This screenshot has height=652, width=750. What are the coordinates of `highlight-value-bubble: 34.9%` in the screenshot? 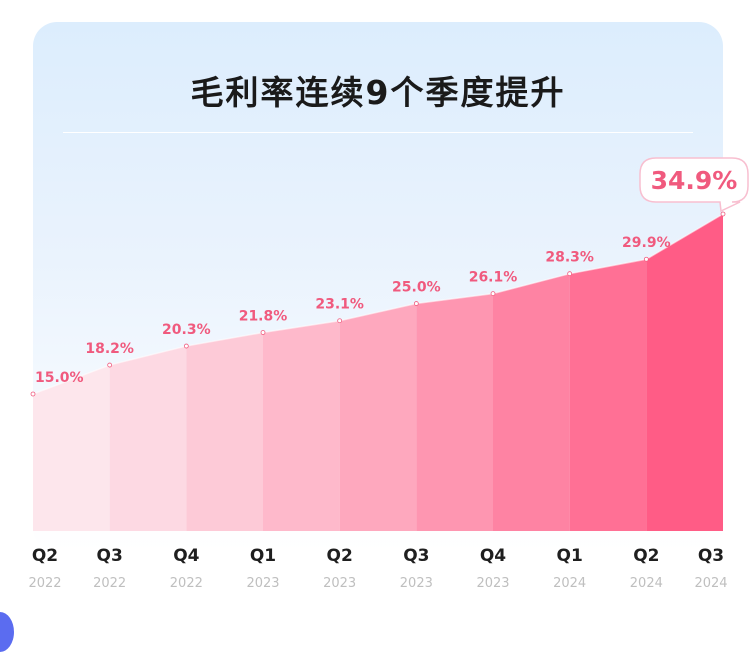 It's located at (694, 185).